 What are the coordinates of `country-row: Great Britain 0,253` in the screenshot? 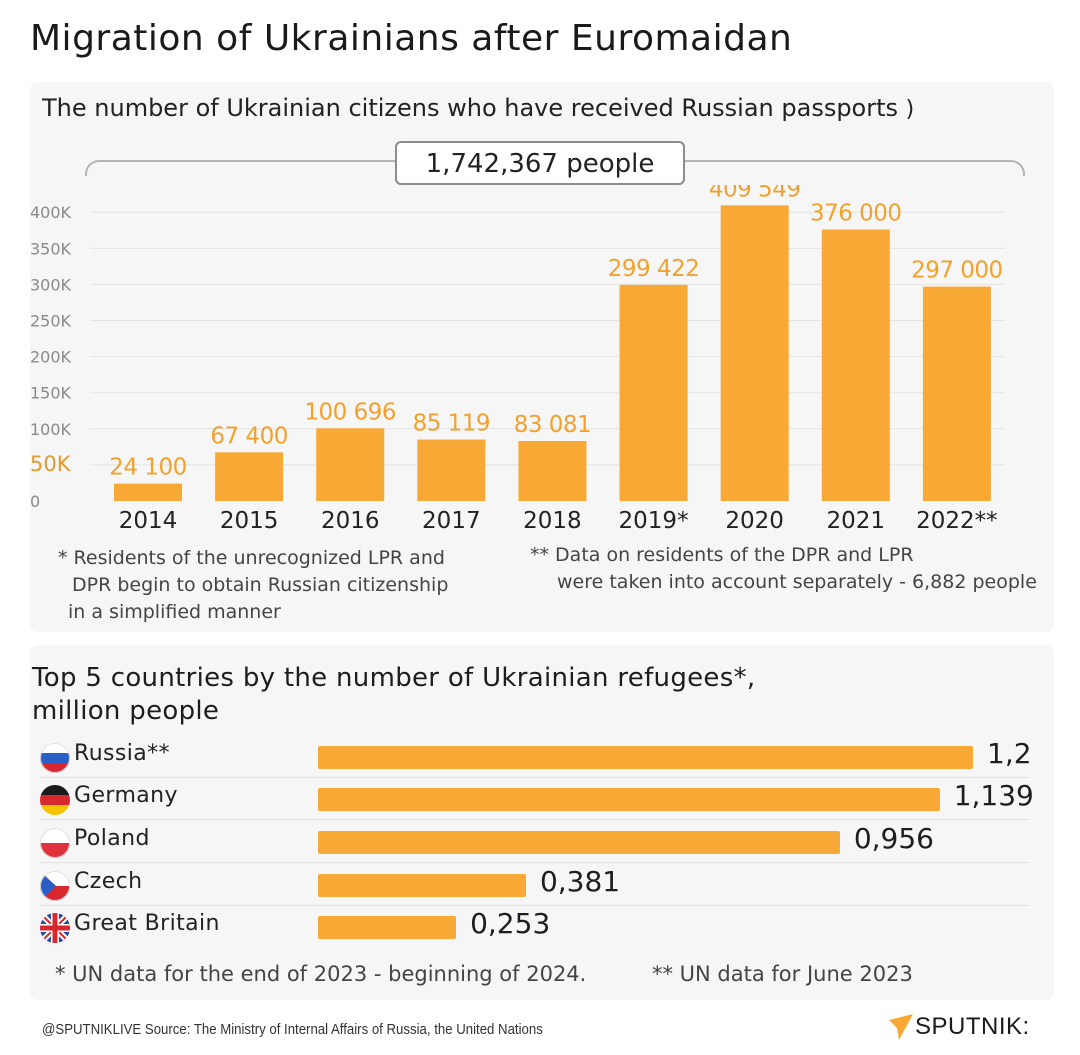 It's located at (530, 927).